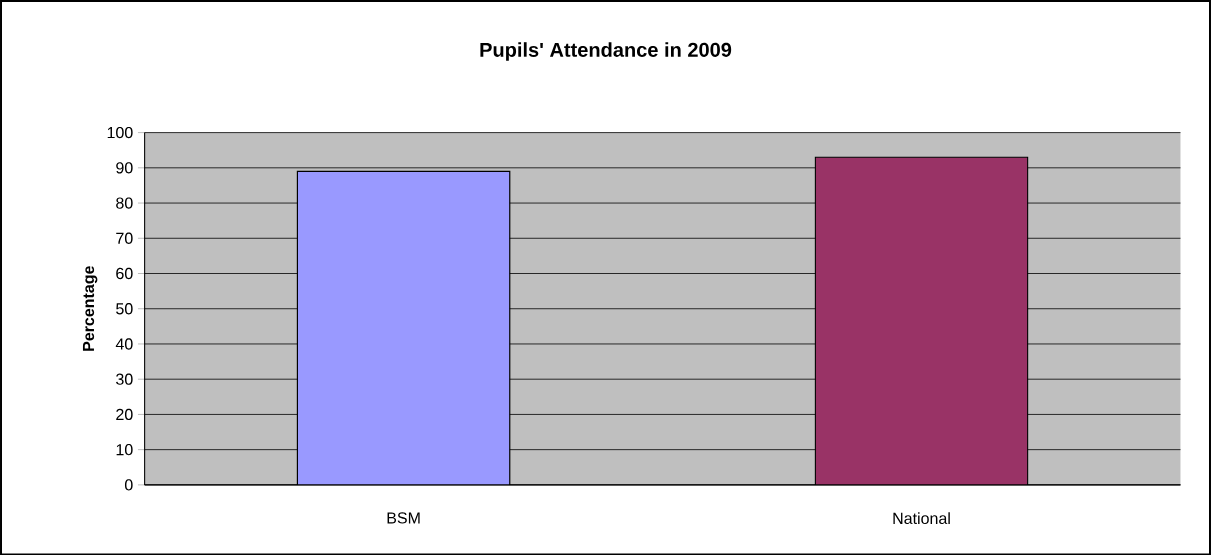  I want to click on x-tick-label: National, so click(921, 518).